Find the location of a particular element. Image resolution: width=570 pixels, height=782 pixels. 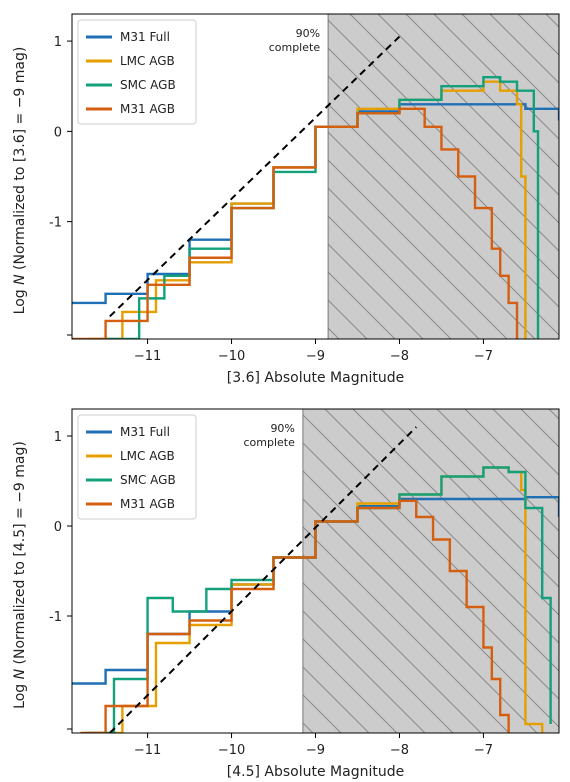

legend-4-5: M31 Full LMC AGB SMC AGB M31 AGB is located at coordinates (137, 467).